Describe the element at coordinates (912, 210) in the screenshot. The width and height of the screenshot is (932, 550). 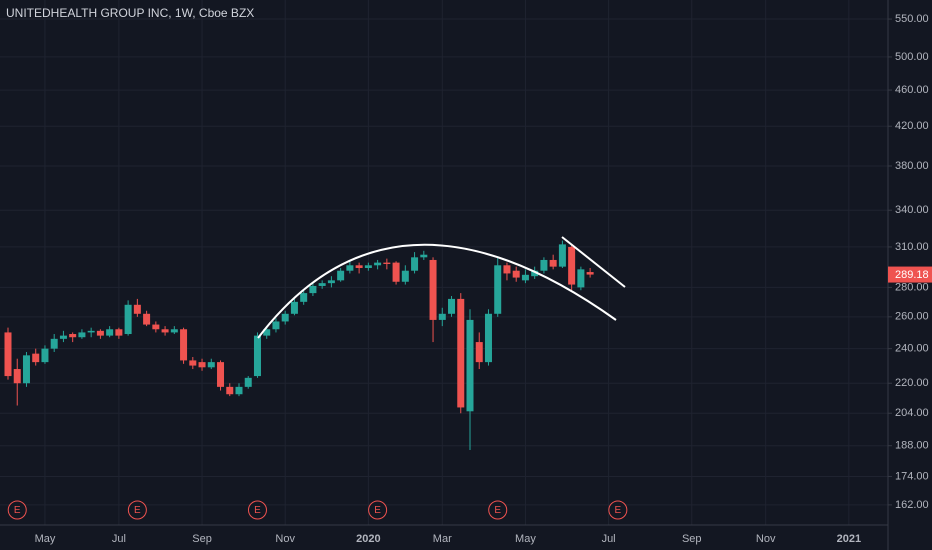
I see `y-tick-label: 340.00` at that location.